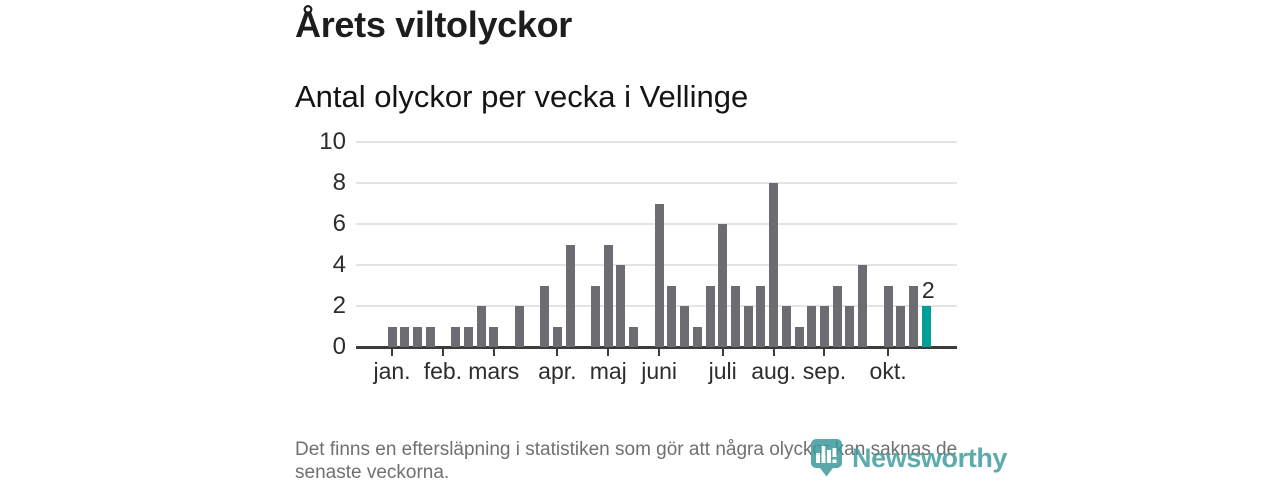 Image resolution: width=1280 pixels, height=484 pixels. Describe the element at coordinates (557, 371) in the screenshot. I see `x-axis-month-label: apr.` at that location.